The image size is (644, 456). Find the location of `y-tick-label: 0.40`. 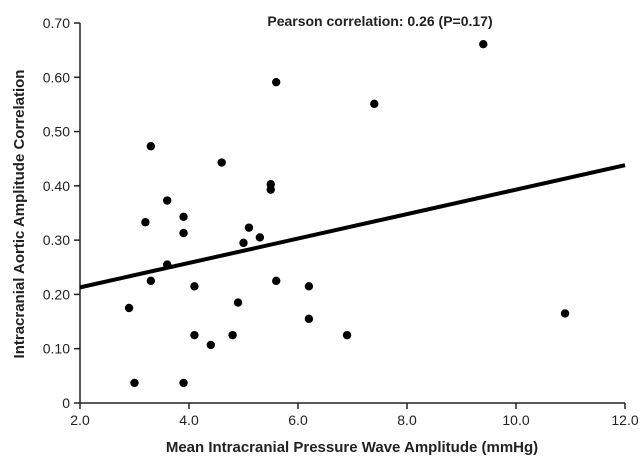

y-tick-label: 0.40 is located at coordinates (56, 186).